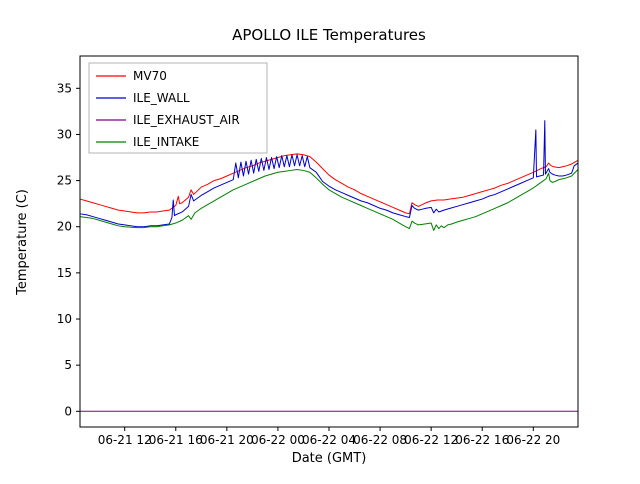  Describe the element at coordinates (431, 440) in the screenshot. I see `x-tick-label: 06-22 12` at that location.